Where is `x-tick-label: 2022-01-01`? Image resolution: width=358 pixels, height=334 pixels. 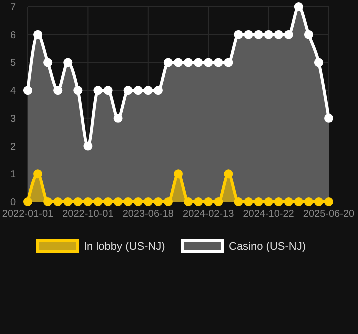
x-tick-label: 2022-01-01 is located at coordinates (28, 214).